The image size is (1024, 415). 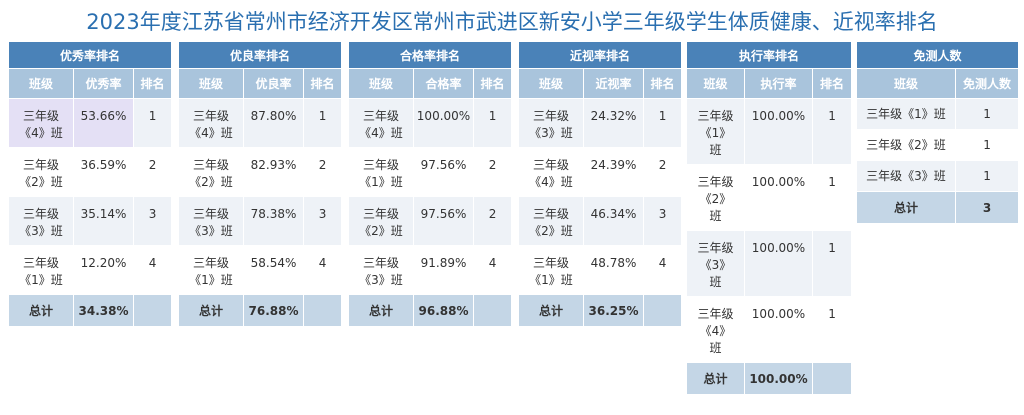 What do you see at coordinates (443, 172) in the screenshot?
I see `value-cell: 97.56%` at bounding box center [443, 172].